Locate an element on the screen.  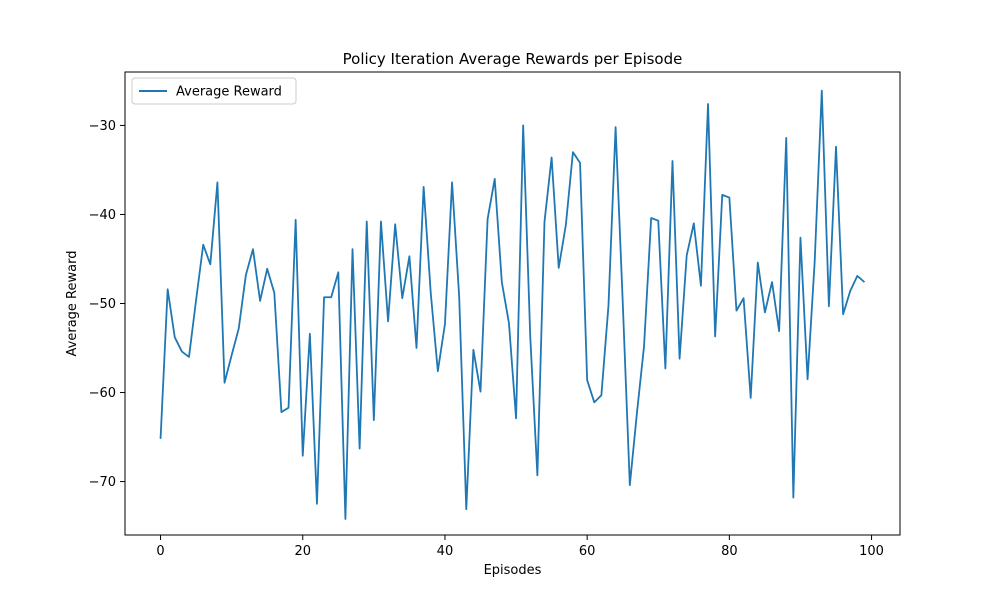
y-axis-label: Average Reward is located at coordinates (72, 304).